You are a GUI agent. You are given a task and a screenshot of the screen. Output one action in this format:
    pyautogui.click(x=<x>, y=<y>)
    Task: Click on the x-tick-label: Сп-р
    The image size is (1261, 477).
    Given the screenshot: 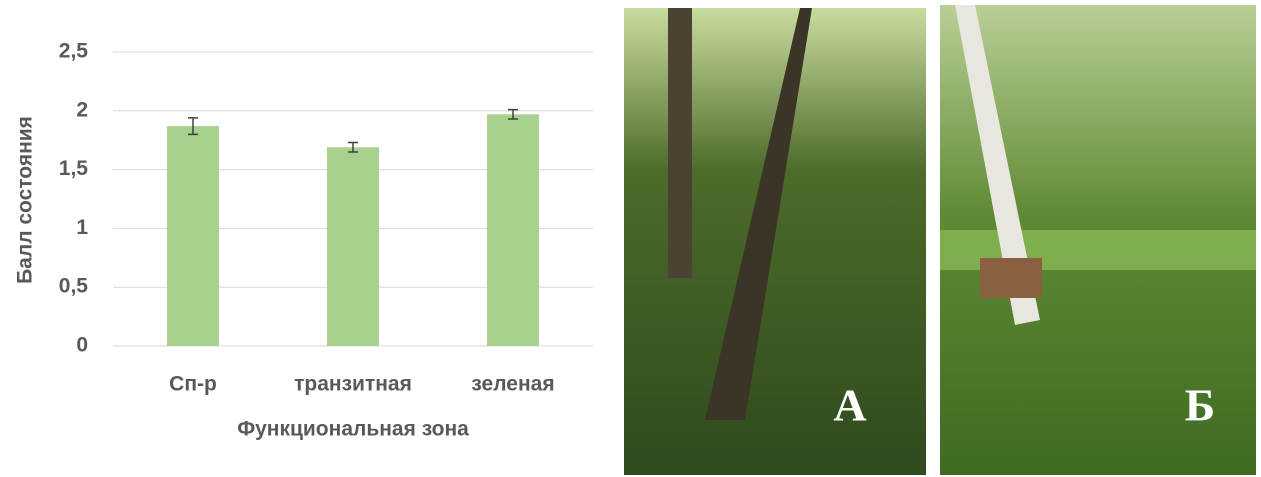 What is the action you would take?
    pyautogui.click(x=193, y=384)
    